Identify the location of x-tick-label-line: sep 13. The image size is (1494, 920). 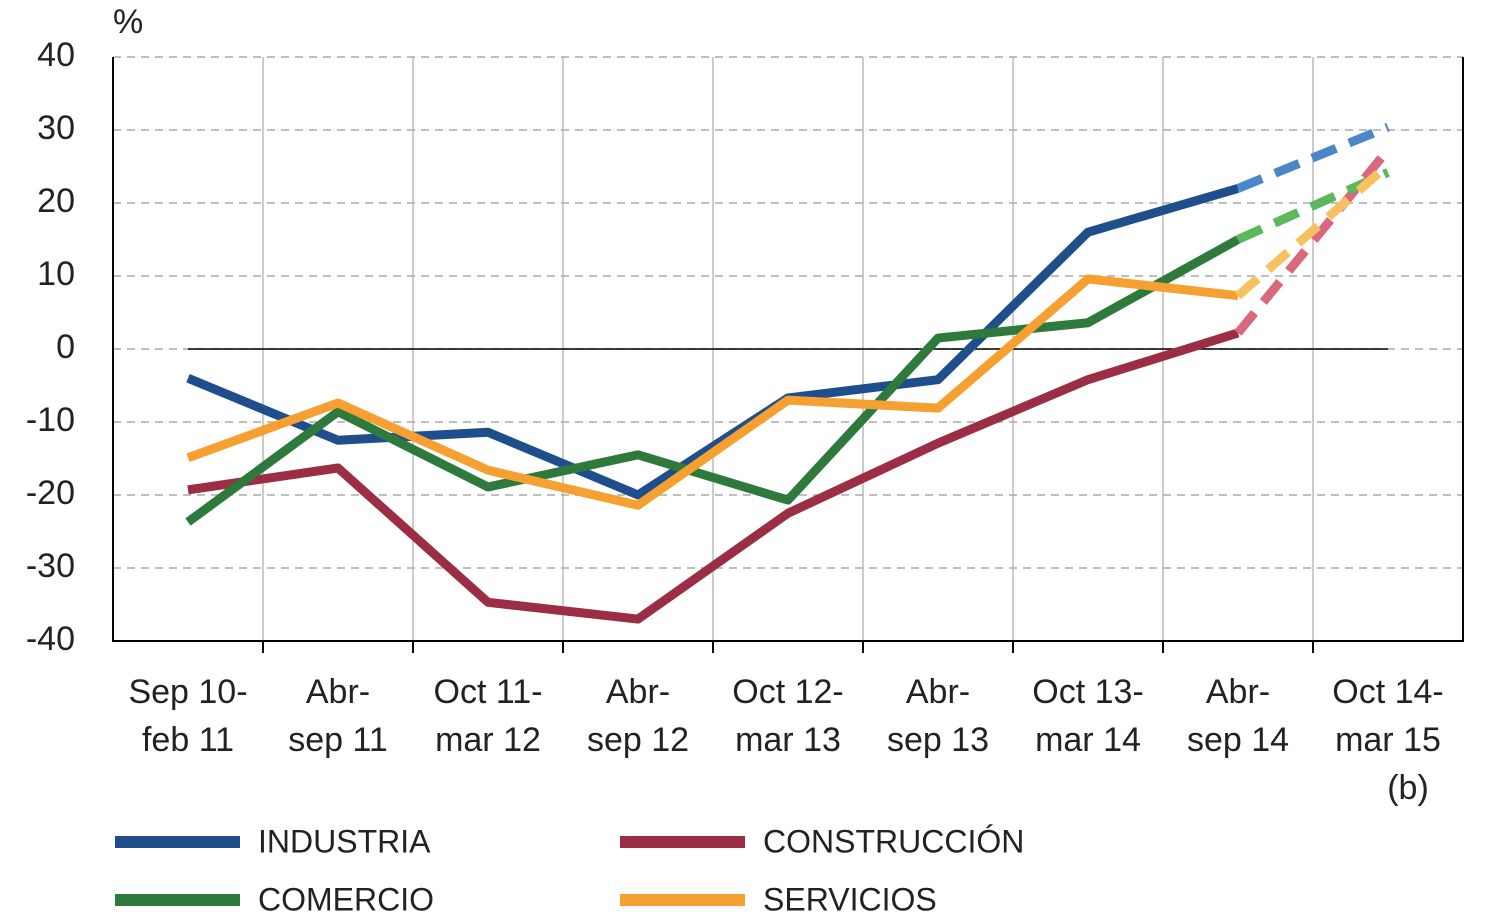
(938, 740).